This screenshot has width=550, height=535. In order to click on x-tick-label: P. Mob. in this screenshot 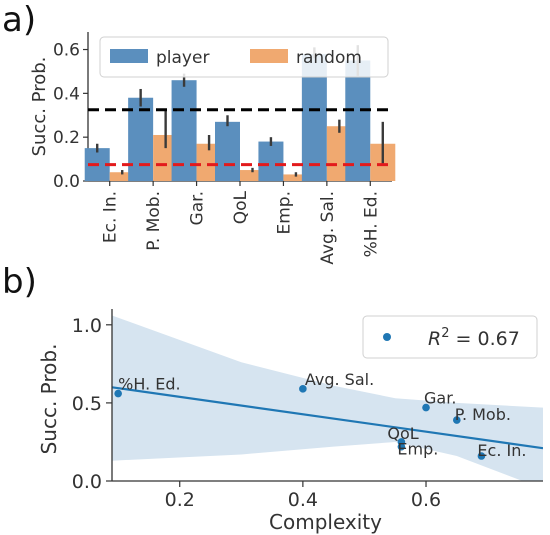, I will do `click(154, 221)`.